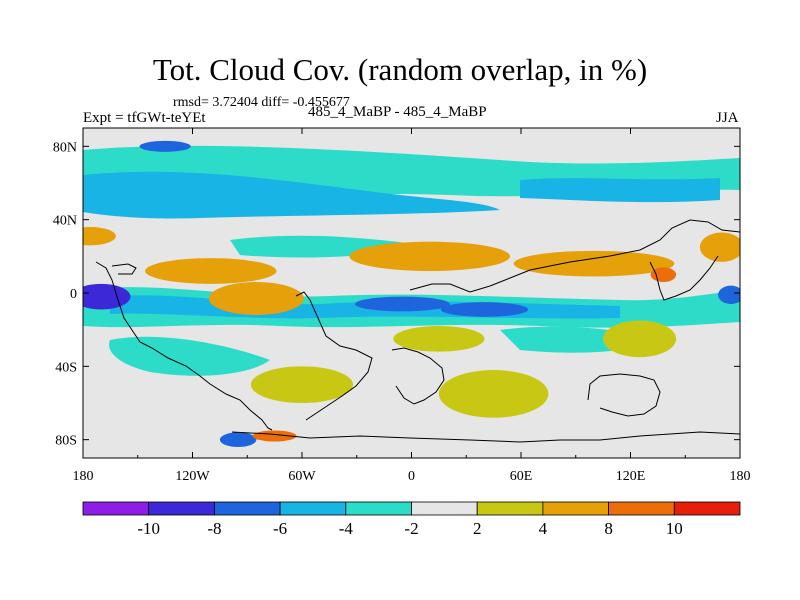 This screenshot has height=600, width=800. Describe the element at coordinates (346, 528) in the screenshot. I see `colorbar-label: -4` at that location.